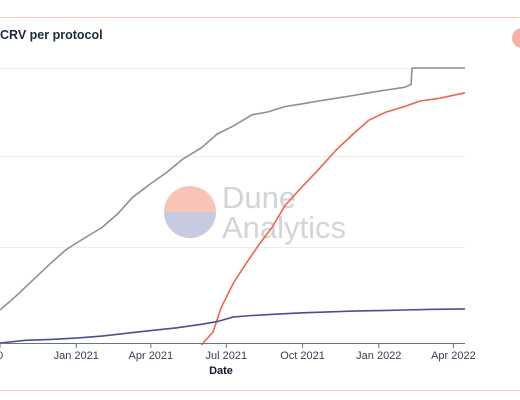 This screenshot has width=520, height=400. I want to click on chart-title: CRV per protocol, so click(51, 35).